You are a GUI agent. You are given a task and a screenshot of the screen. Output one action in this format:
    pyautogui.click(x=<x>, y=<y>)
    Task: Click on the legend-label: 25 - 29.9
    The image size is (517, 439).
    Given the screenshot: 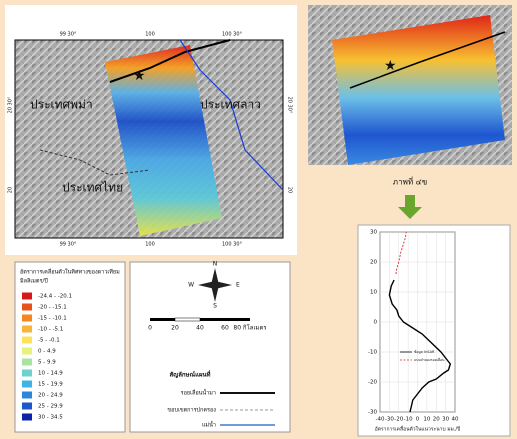 What is the action you would take?
    pyautogui.click(x=50, y=407)
    